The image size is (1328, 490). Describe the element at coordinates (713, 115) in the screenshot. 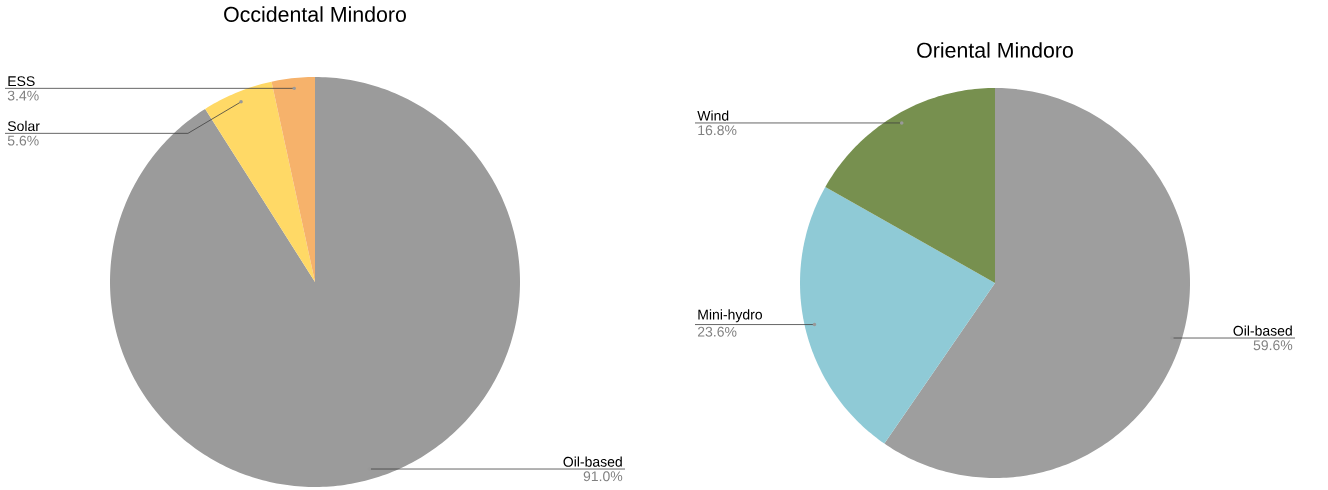

I see `slice-label: Wind` at that location.